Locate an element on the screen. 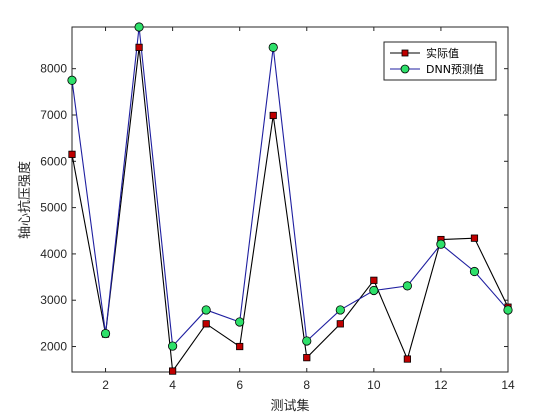 The width and height of the screenshot is (560, 420). legend-label-actual: 实际值 is located at coordinates (442, 53).